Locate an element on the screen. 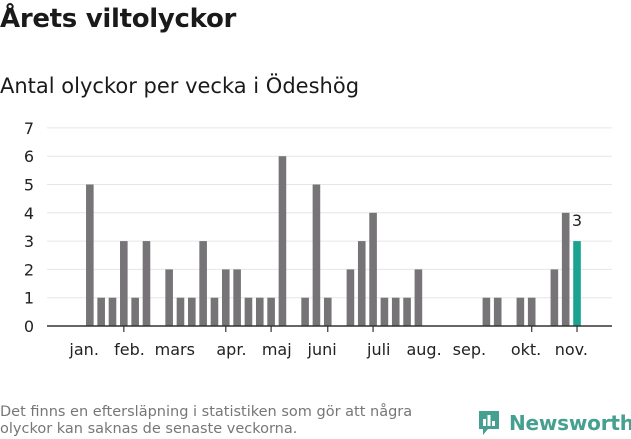 This screenshot has width=631, height=439. x-tick-label-jan: jan. is located at coordinates (83, 349).